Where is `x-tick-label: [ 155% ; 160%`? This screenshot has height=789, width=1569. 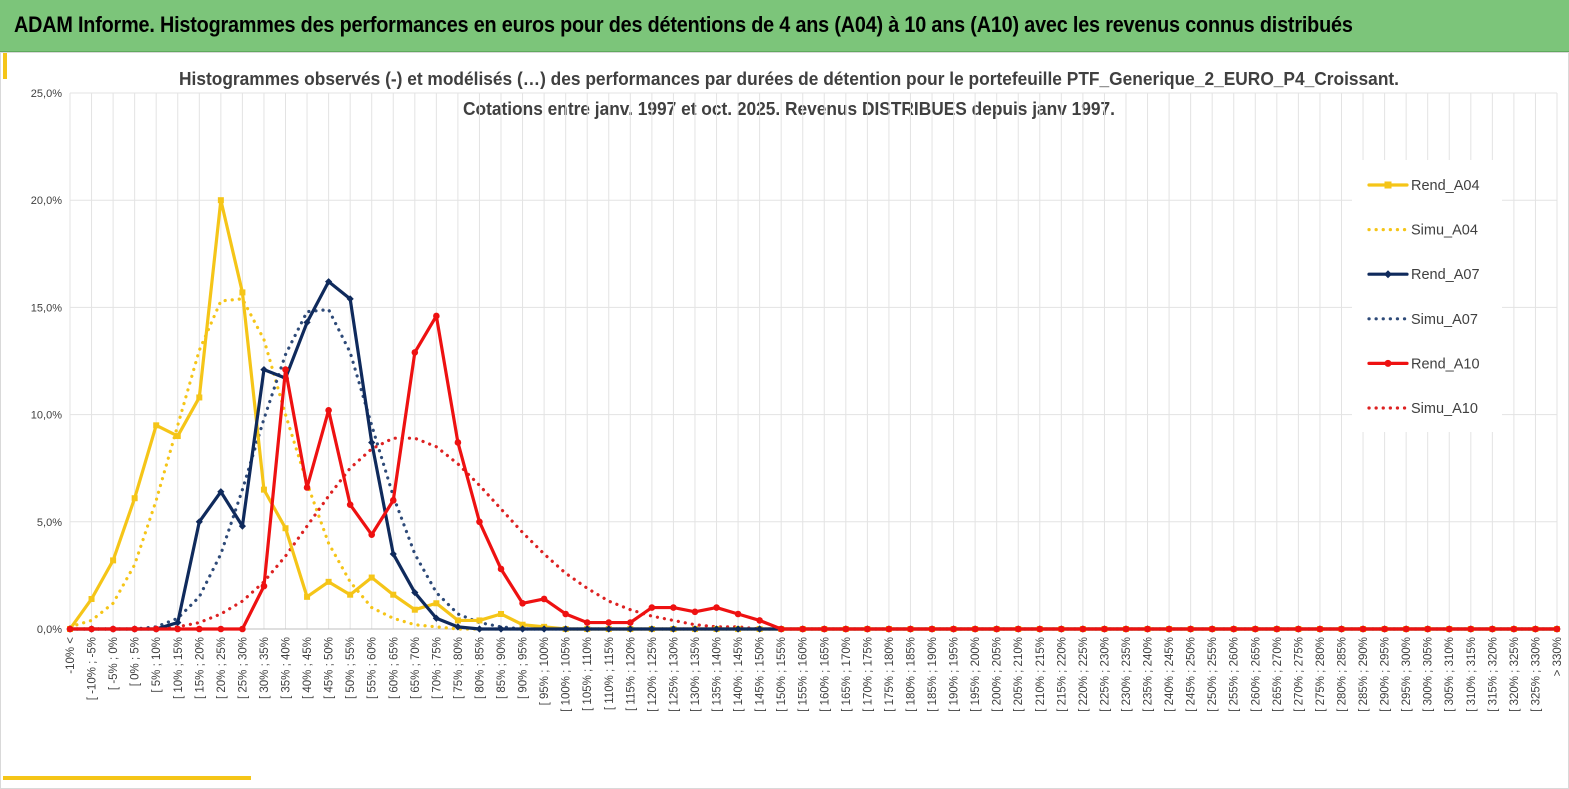
x-tick-label: [ 155% ; 160% is located at coordinates (804, 674).